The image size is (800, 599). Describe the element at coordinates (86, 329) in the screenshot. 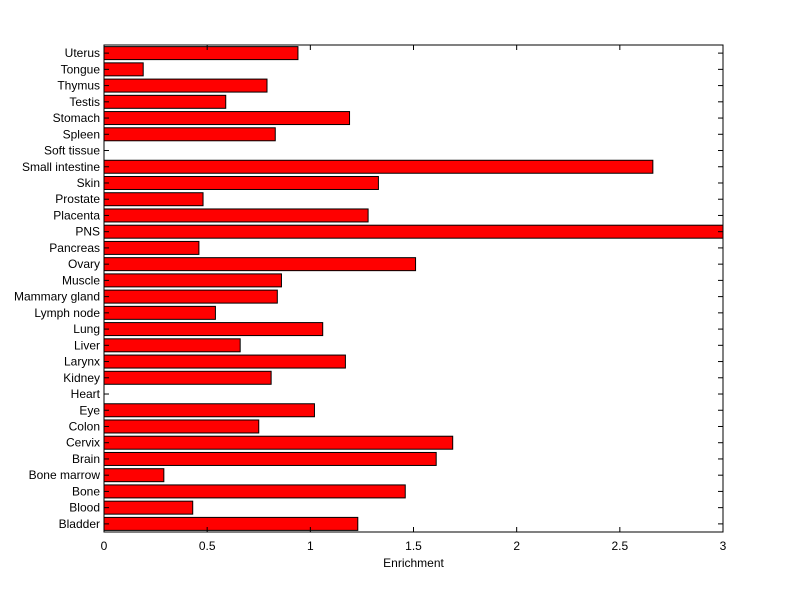

I see `y-tick-label-lung: Lung` at that location.